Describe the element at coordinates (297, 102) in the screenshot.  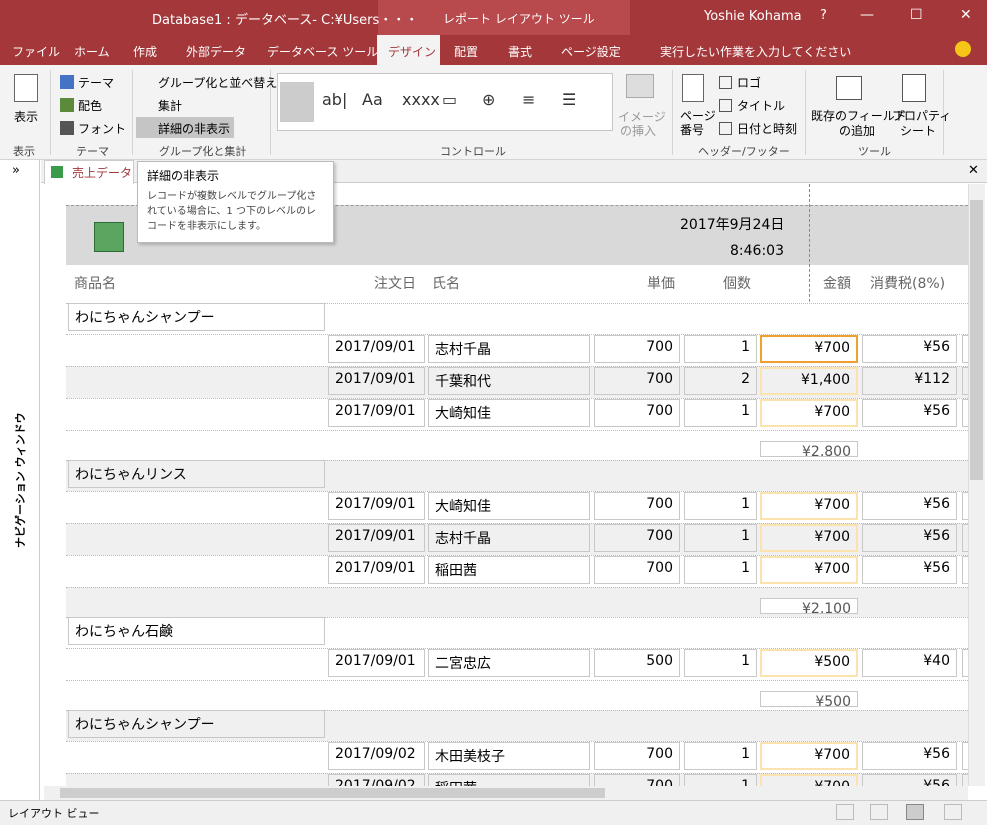
I see `selected-control` at that location.